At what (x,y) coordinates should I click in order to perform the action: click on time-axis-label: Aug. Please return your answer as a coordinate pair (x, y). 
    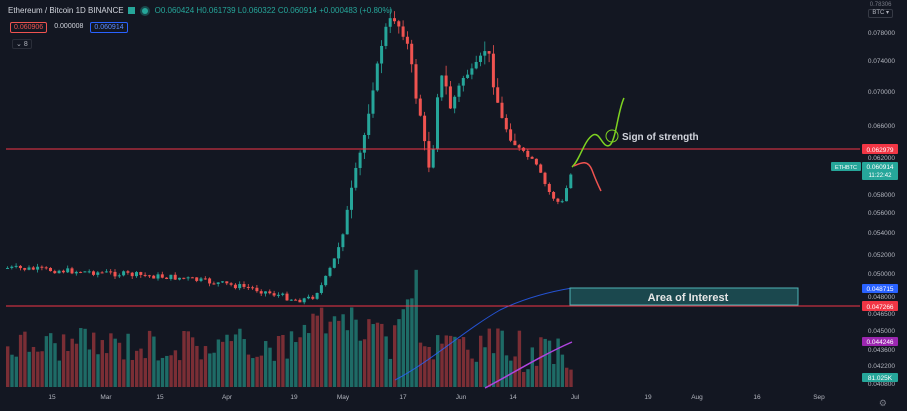
    Looking at the image, I should click on (697, 397).